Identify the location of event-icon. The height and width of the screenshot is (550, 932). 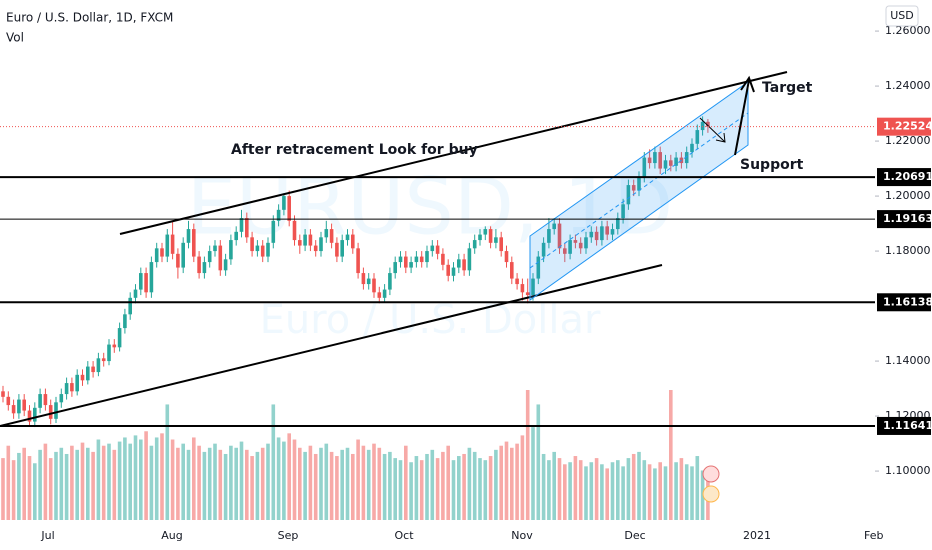
(711, 474).